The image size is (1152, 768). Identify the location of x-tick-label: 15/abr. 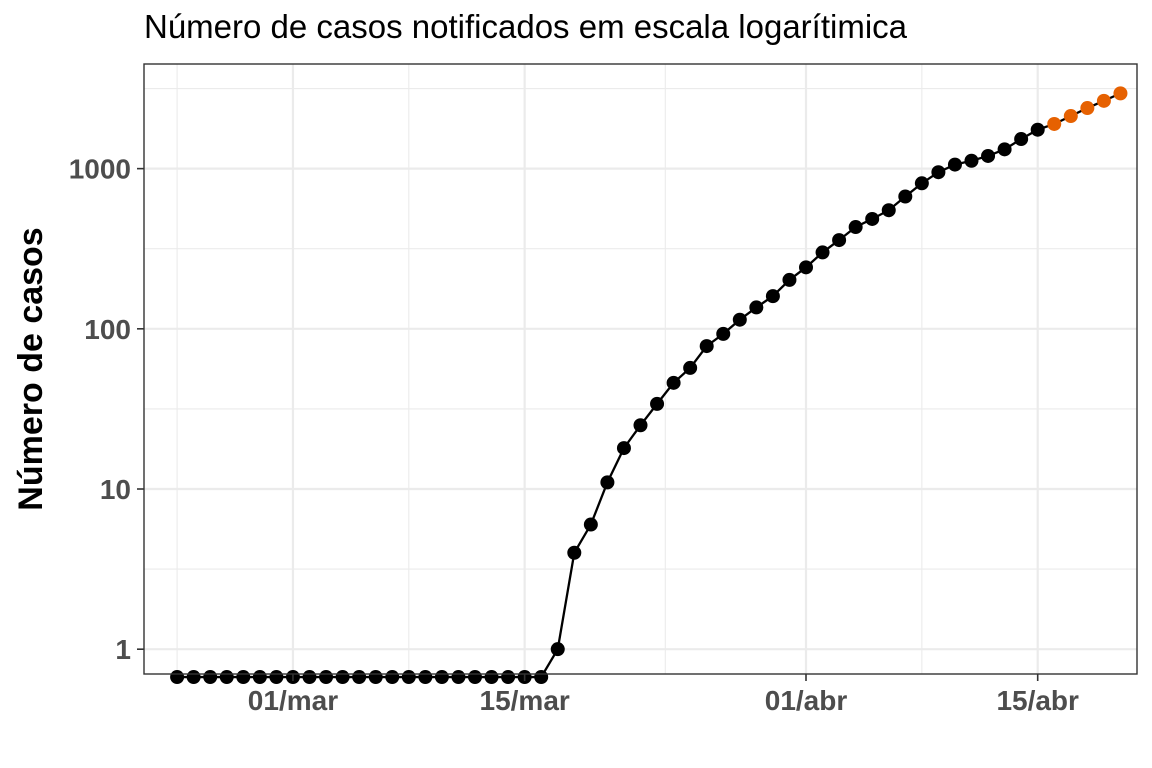
(1037, 700).